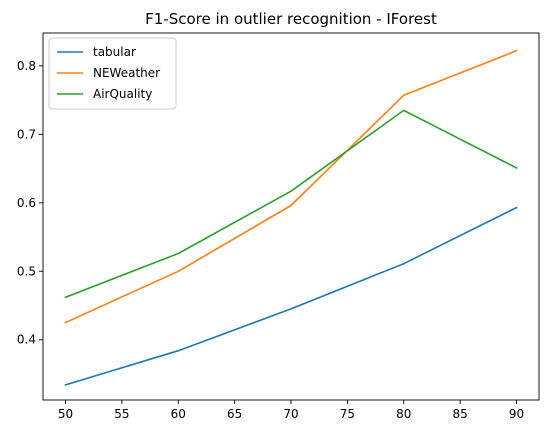 Image resolution: width=547 pixels, height=435 pixels. Describe the element at coordinates (122, 94) in the screenshot. I see `legend-label: AirQuality` at that location.